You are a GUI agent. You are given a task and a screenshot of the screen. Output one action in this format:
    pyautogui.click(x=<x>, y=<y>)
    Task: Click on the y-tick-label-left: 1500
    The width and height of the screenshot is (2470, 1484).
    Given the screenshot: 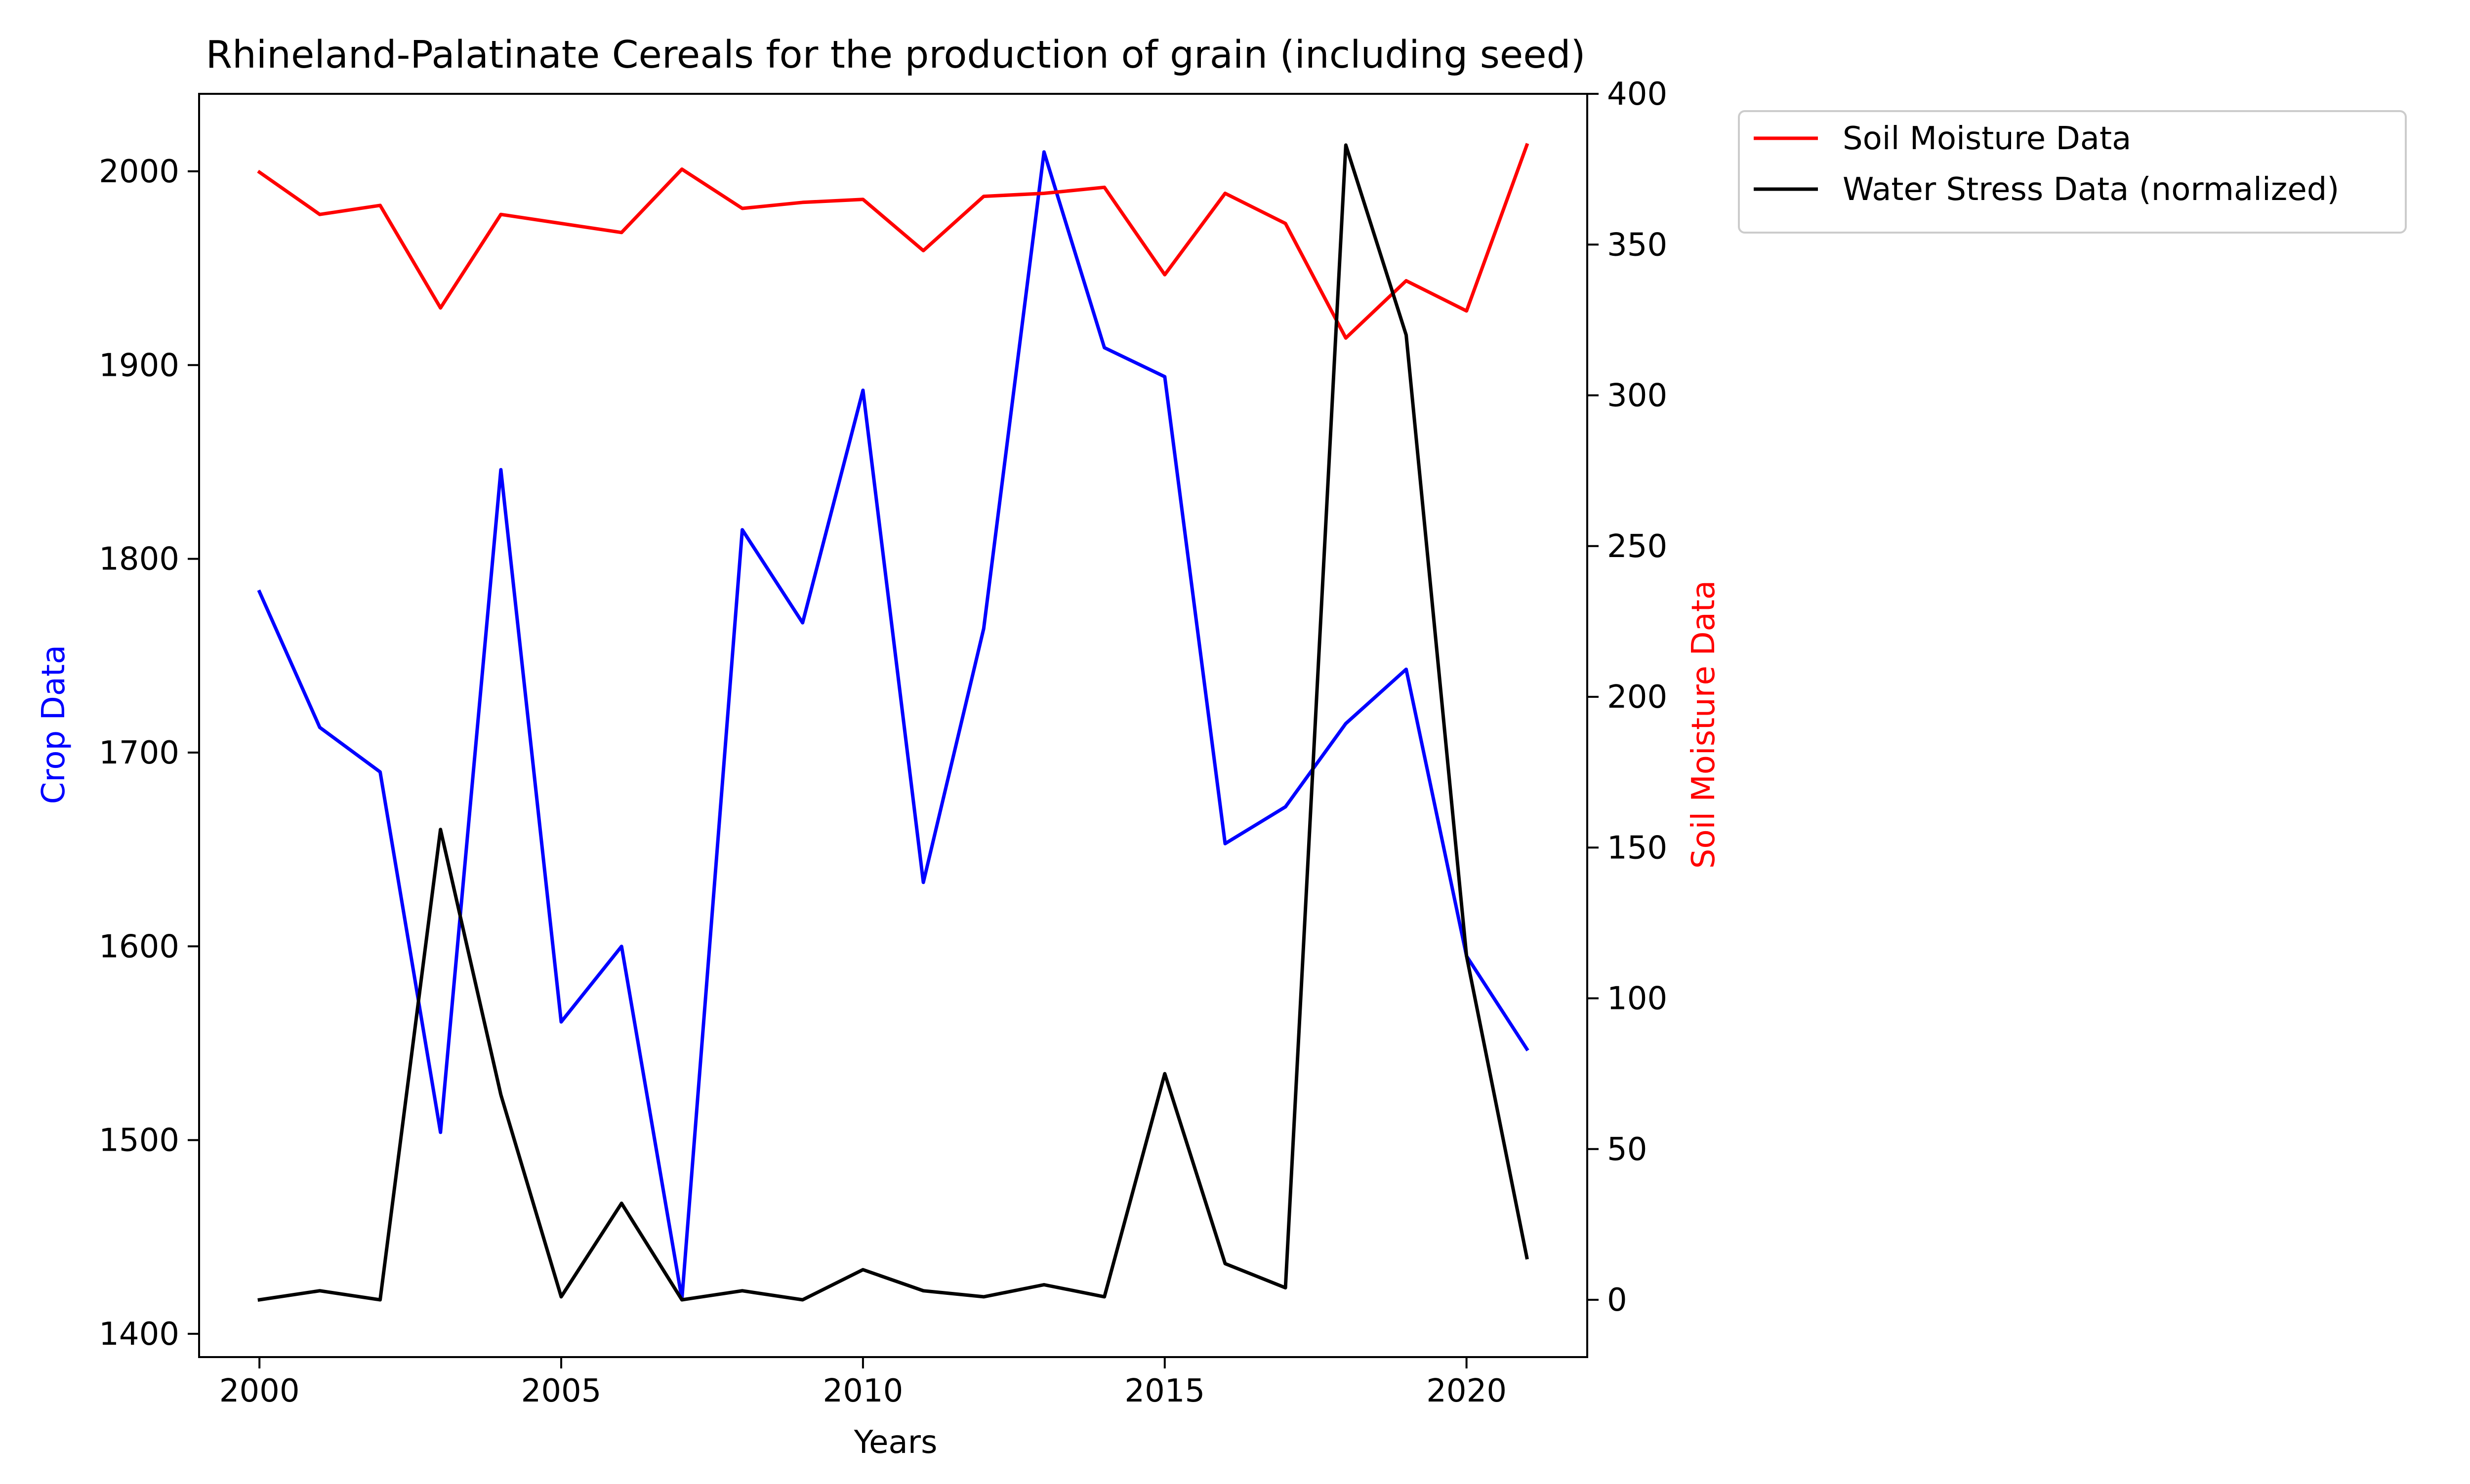 What is the action you would take?
    pyautogui.click(x=139, y=1141)
    